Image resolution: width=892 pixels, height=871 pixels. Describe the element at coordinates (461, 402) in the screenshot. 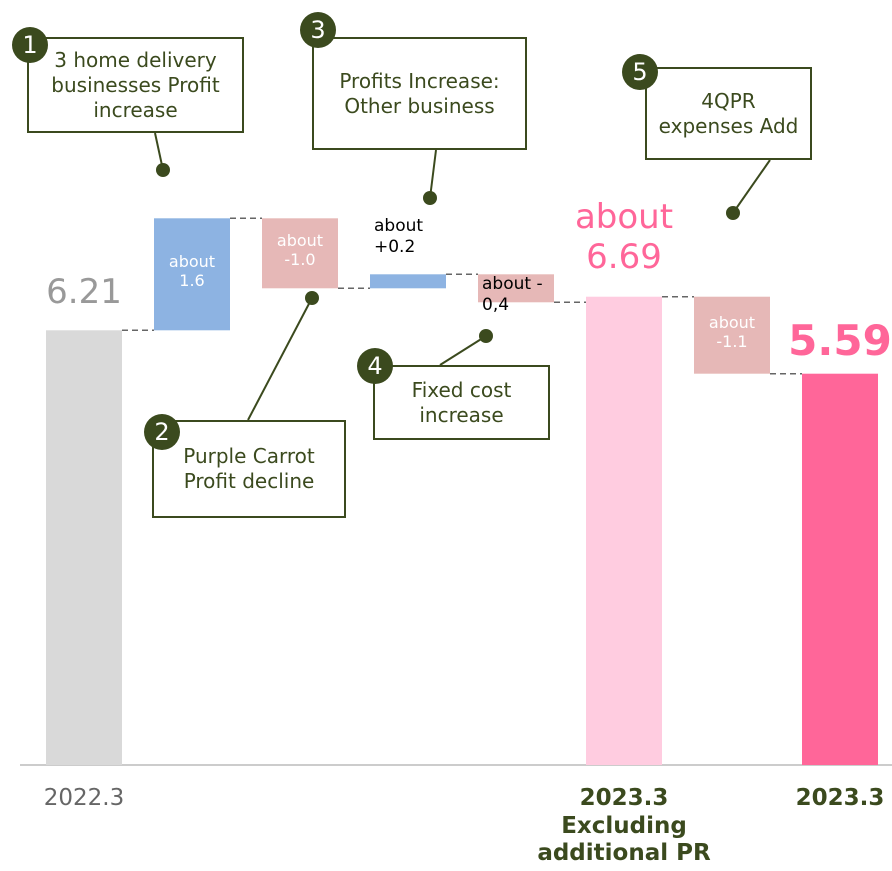

I see `callout-box: Fixed cost increase` at that location.